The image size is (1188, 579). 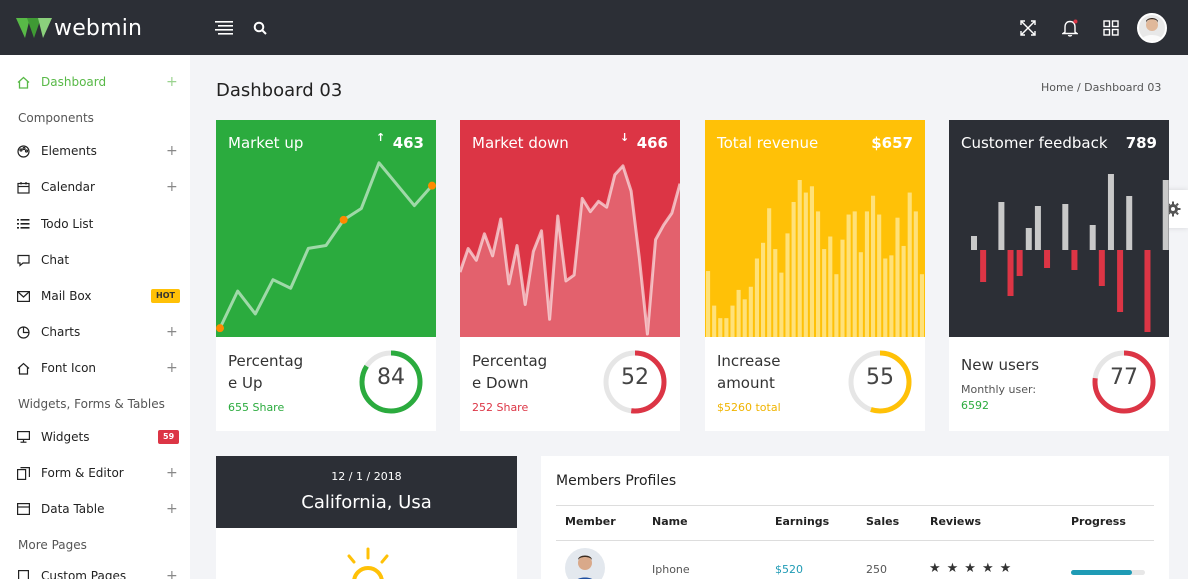 What do you see at coordinates (815, 228) in the screenshot?
I see `total-revenue-header: Total revenue $657` at bounding box center [815, 228].